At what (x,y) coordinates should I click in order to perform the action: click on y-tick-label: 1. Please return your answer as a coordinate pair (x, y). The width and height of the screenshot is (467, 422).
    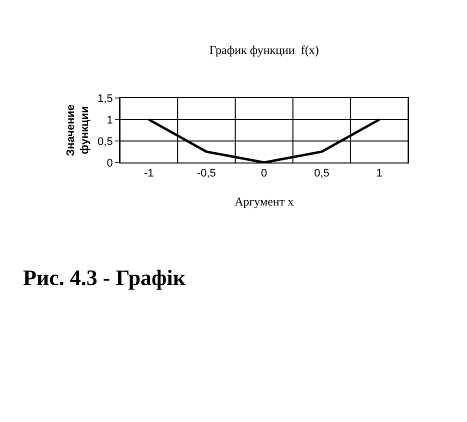
    Looking at the image, I should click on (109, 120).